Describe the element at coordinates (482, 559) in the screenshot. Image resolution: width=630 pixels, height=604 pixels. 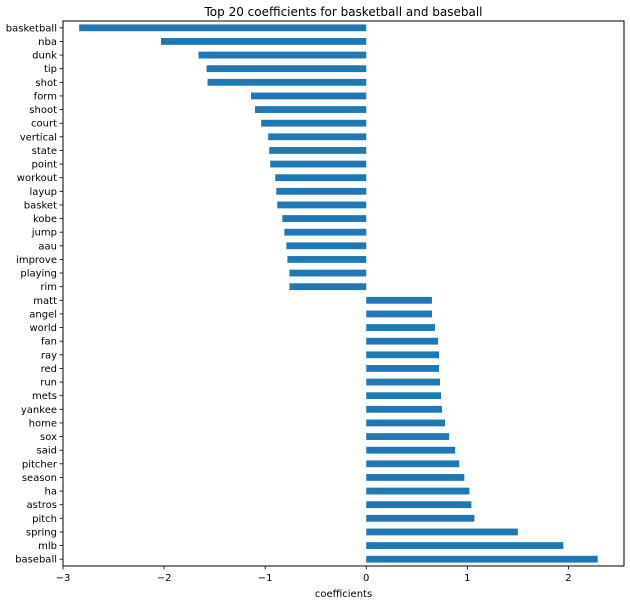
I see `bar-baseball` at that location.